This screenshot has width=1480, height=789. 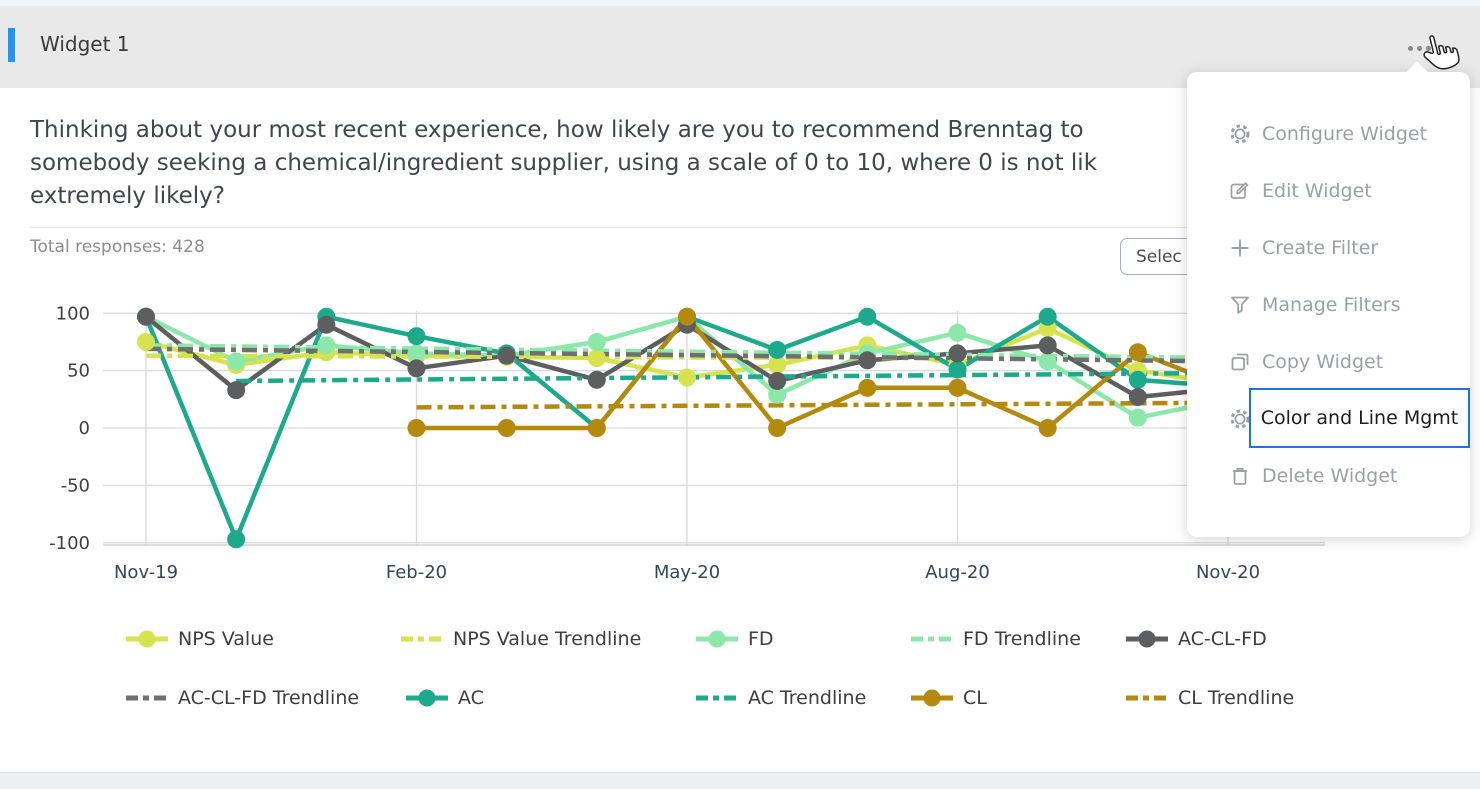 I want to click on legend-label: AC-CL-FD Trendline, so click(x=269, y=698).